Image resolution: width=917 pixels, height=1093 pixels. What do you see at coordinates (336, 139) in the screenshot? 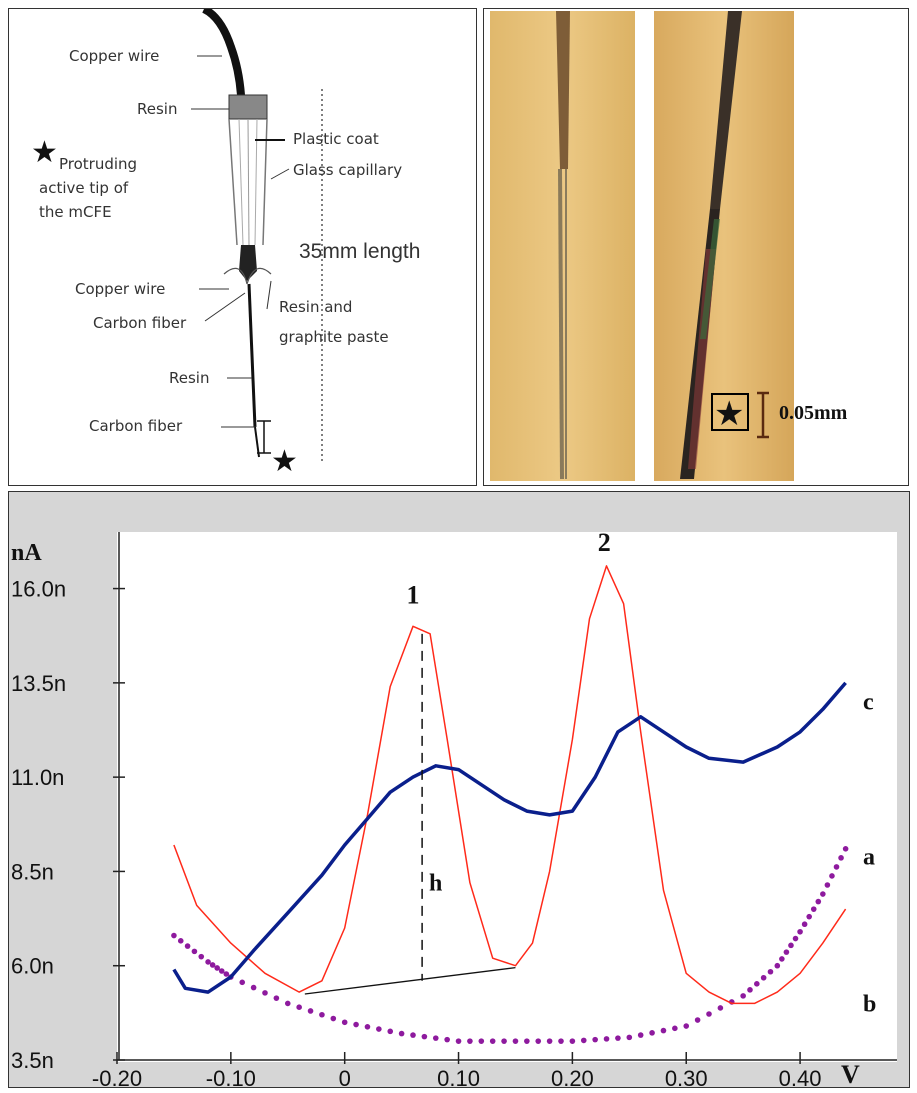
I see `label-plastic-coat: Plastic coat` at bounding box center [336, 139].